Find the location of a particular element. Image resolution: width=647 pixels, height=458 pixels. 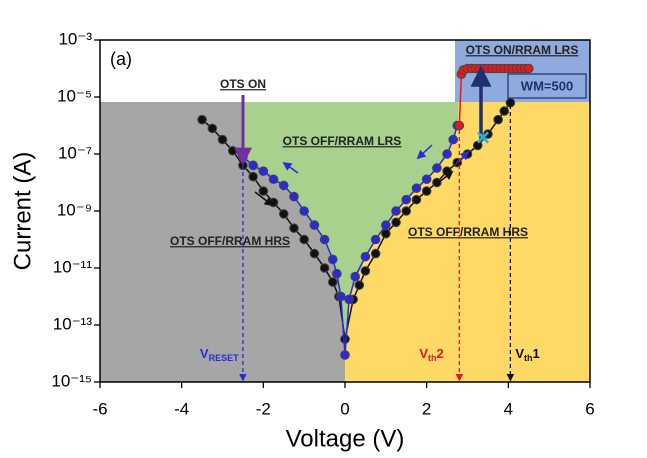

y-tick-label: 10⁻⁹ is located at coordinates (74, 209).